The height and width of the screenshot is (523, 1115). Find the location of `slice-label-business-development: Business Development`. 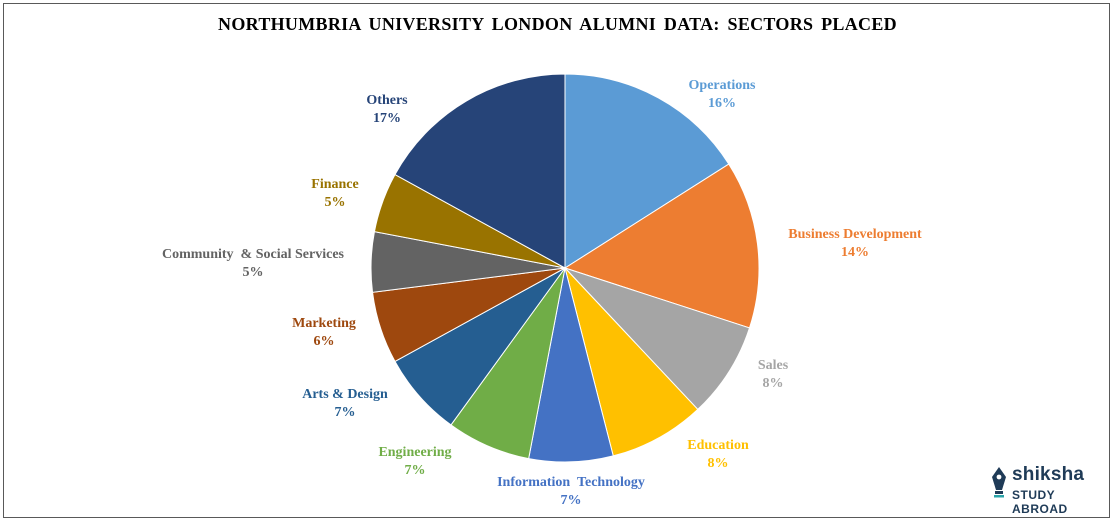

slice-label-business-development: Business Development is located at coordinates (855, 234).